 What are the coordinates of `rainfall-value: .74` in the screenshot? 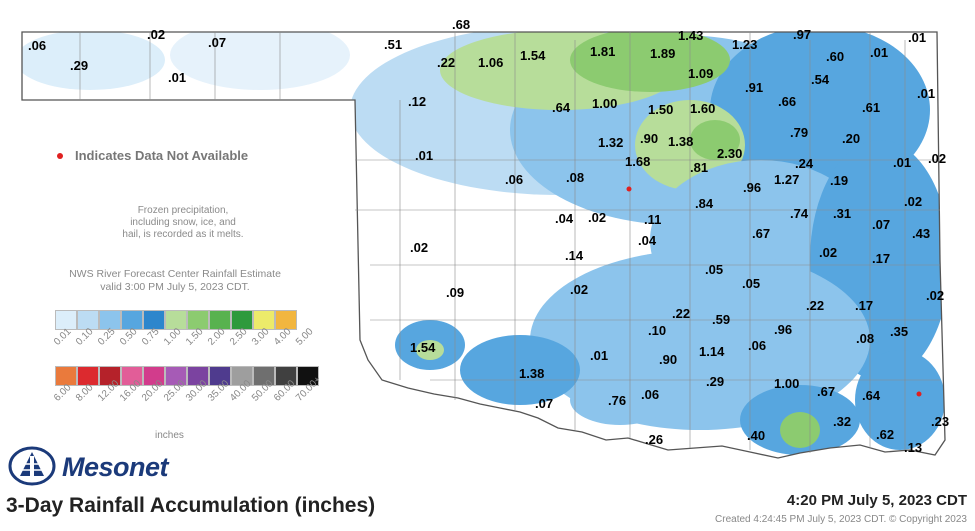 It's located at (799, 213).